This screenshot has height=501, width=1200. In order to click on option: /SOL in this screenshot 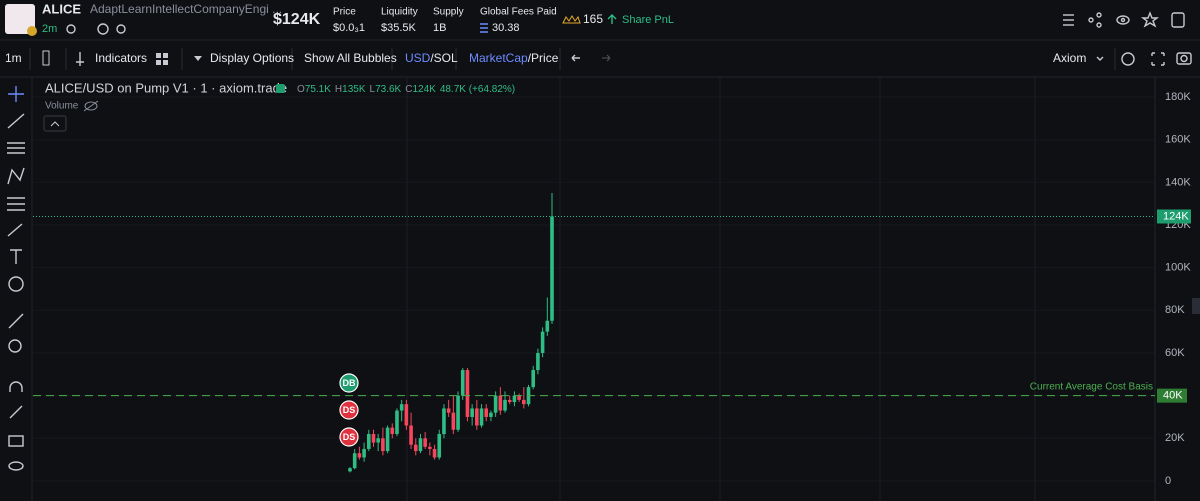, I will do `click(444, 58)`.